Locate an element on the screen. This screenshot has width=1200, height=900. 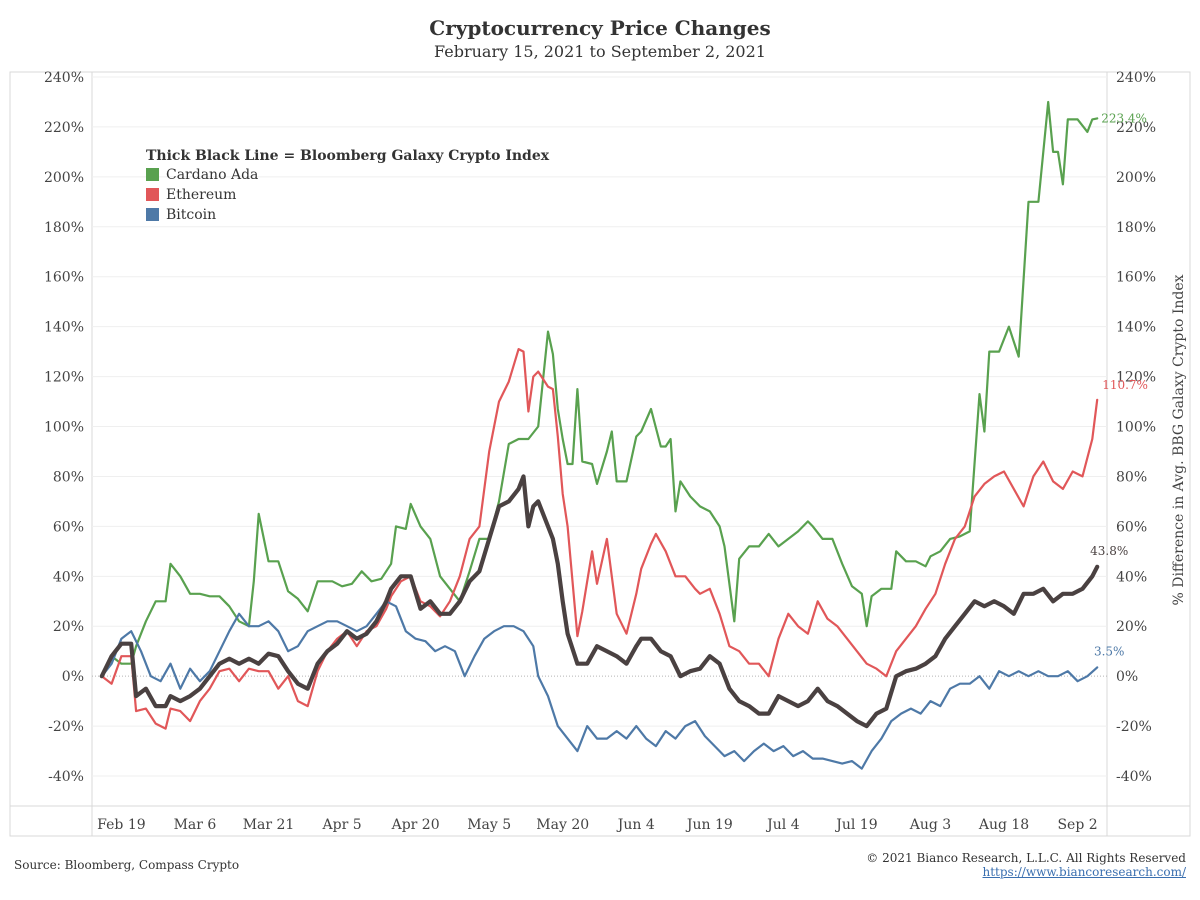
x-tick-label: Jul 19 is located at coordinates (855, 825).